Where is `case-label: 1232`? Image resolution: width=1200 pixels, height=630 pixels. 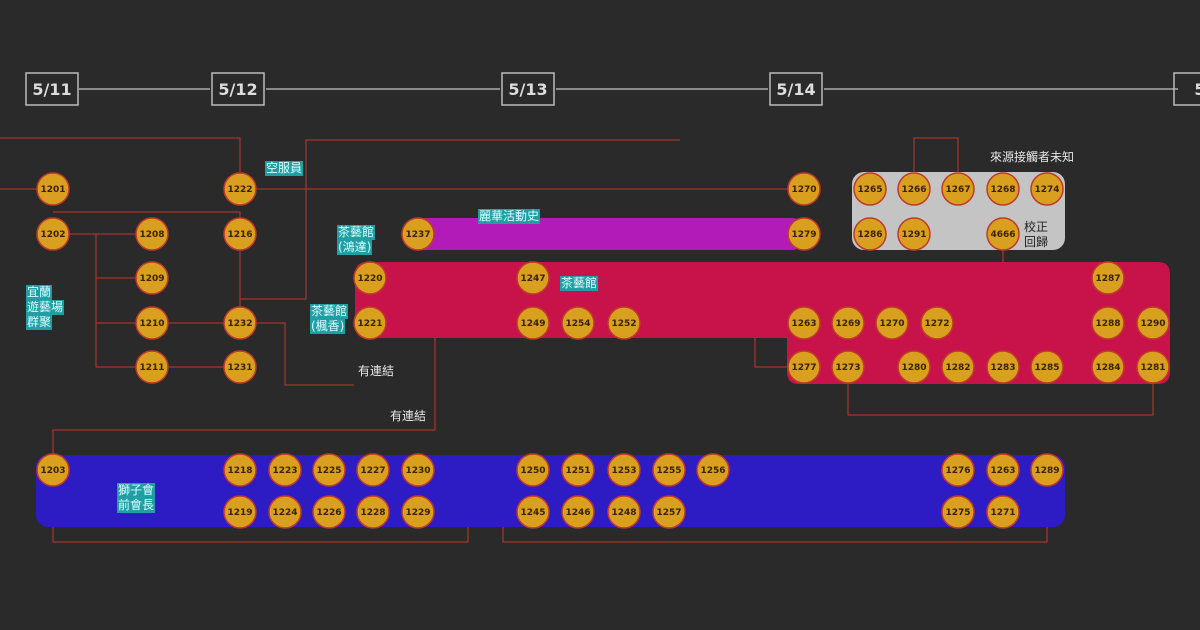
case-label: 1232 is located at coordinates (239, 324).